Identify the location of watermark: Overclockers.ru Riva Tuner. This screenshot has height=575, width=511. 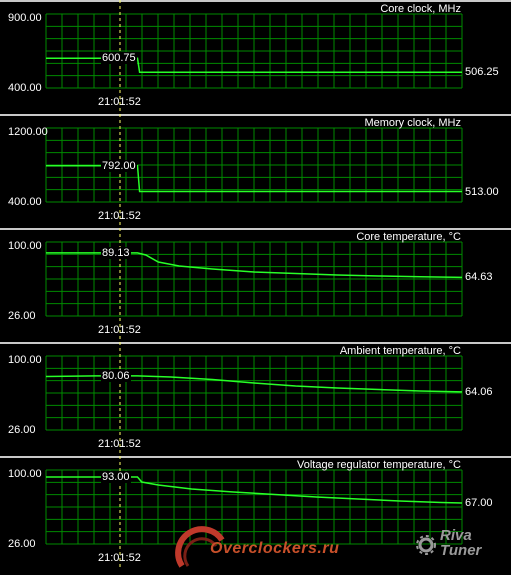
(340, 545).